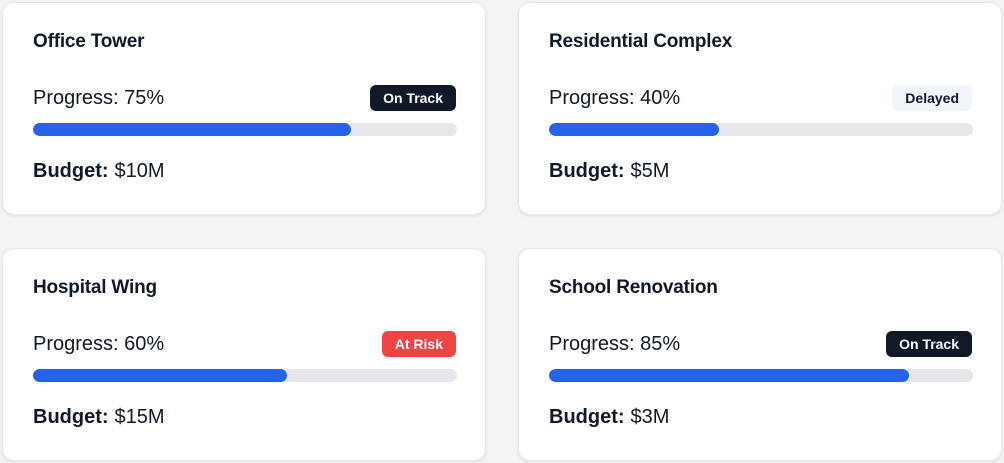  What do you see at coordinates (139, 417) in the screenshot?
I see `budget-value: $15M` at bounding box center [139, 417].